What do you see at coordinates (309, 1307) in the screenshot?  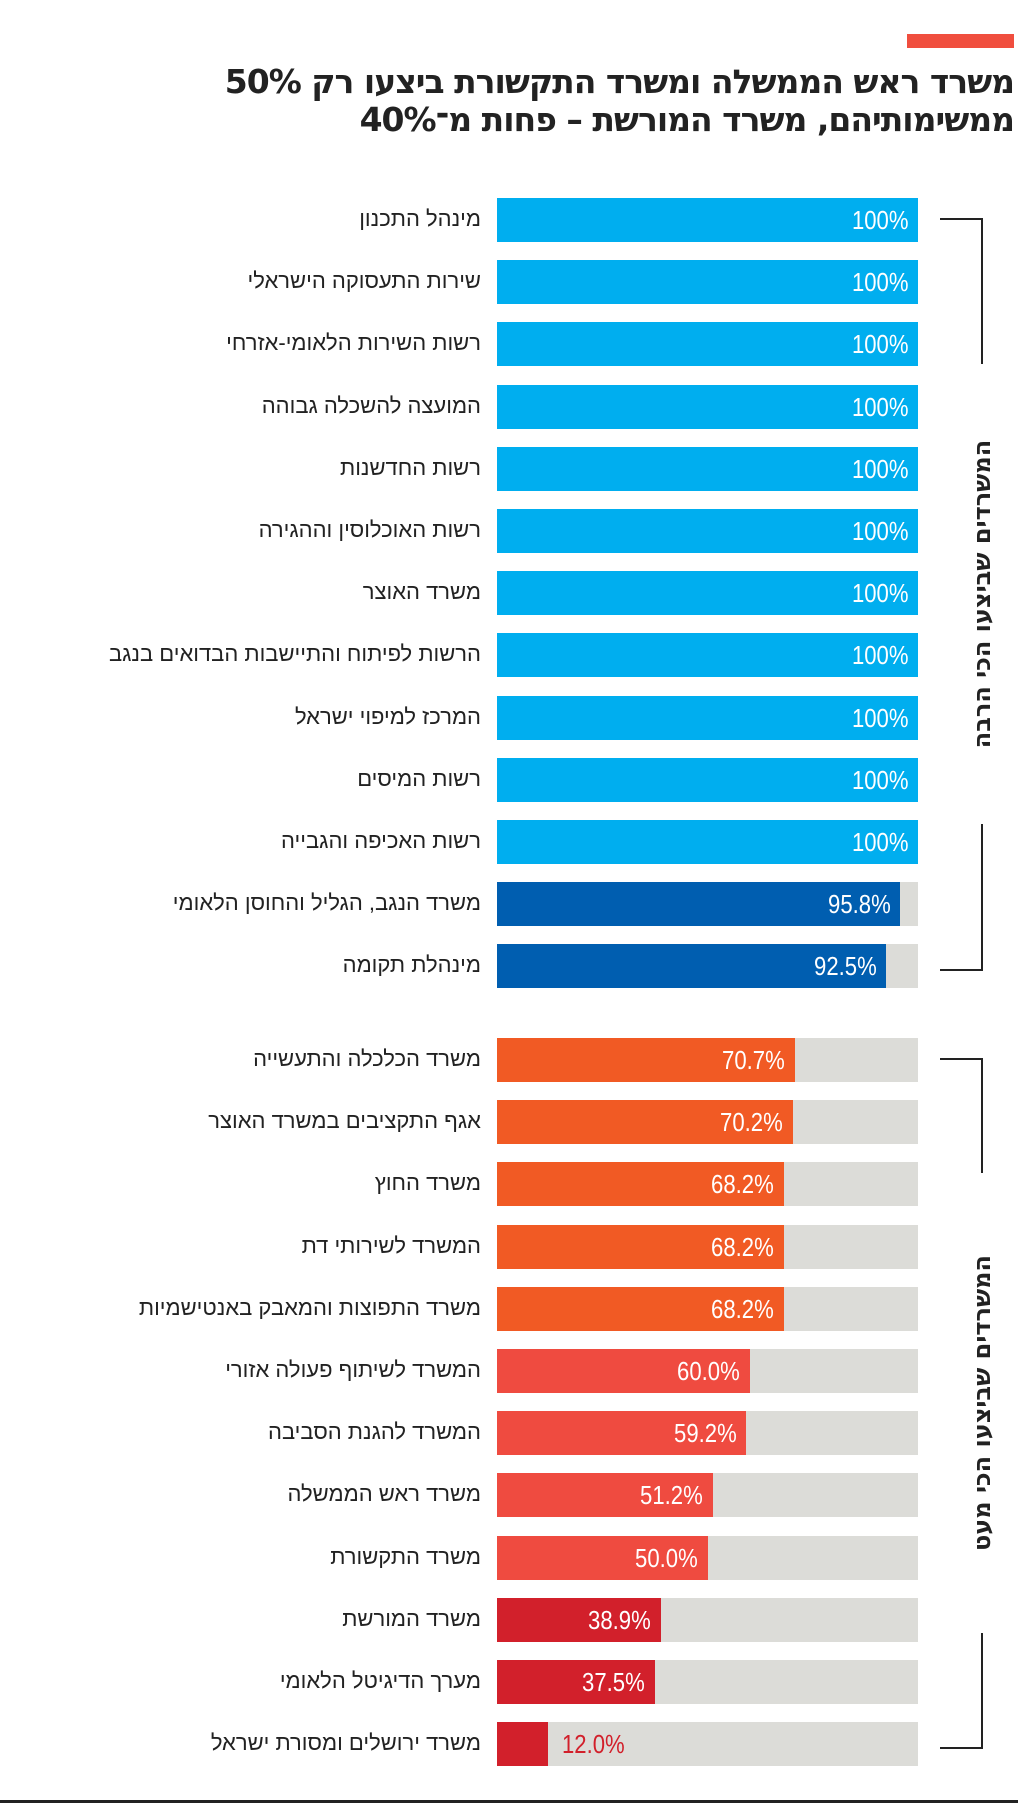 I see `category-label: משרד התפוצות והמאבק באנטישמיות` at bounding box center [309, 1307].